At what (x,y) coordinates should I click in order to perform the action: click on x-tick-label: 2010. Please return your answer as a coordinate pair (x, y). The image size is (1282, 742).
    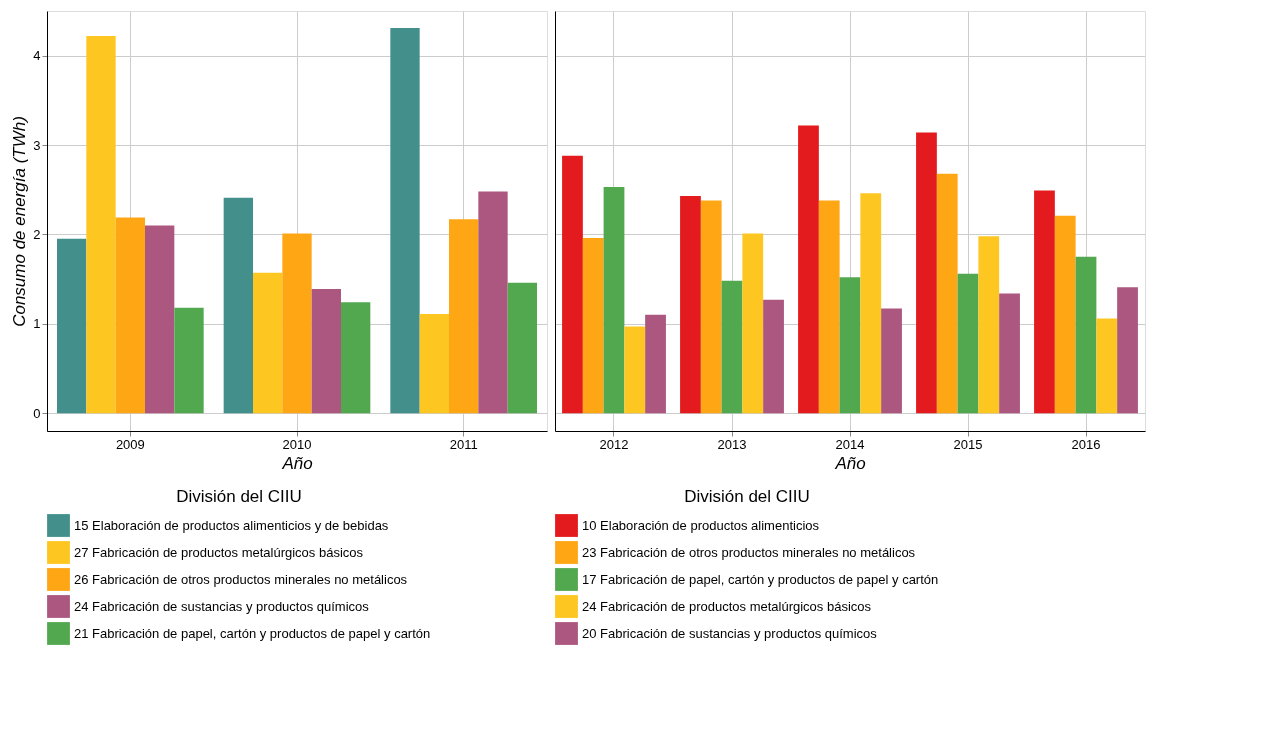
    Looking at the image, I should click on (297, 444).